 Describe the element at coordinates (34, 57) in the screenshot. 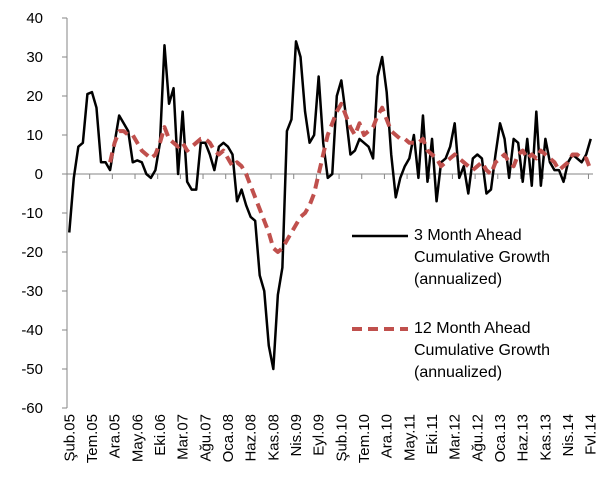

I see `y-tick-label: 30` at that location.